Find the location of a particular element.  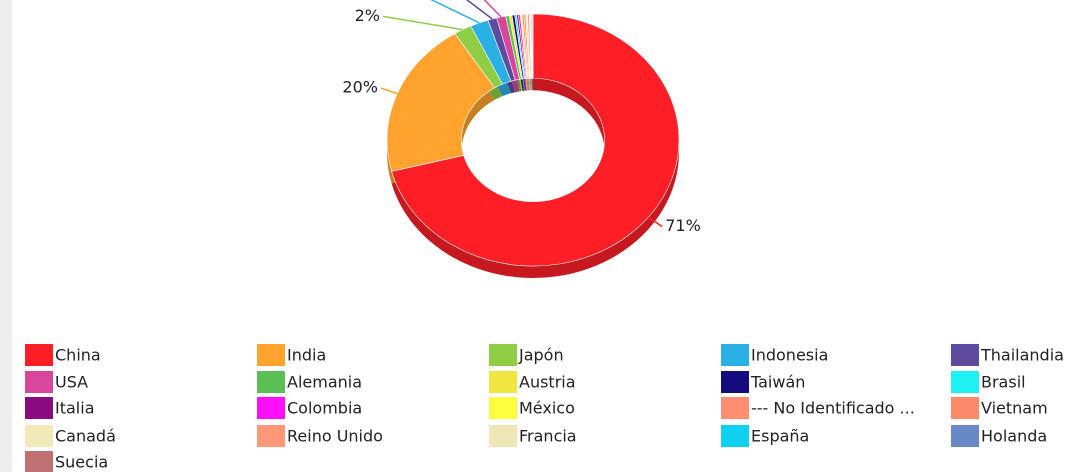

legend-label: Suecia is located at coordinates (81, 462).